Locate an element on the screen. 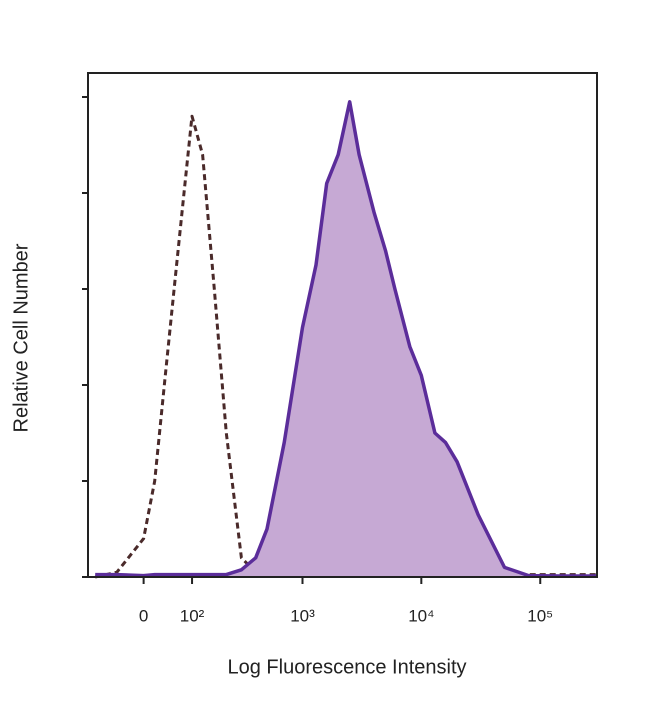 This screenshot has height=704, width=650. x-tick-label: 10² is located at coordinates (192, 615).